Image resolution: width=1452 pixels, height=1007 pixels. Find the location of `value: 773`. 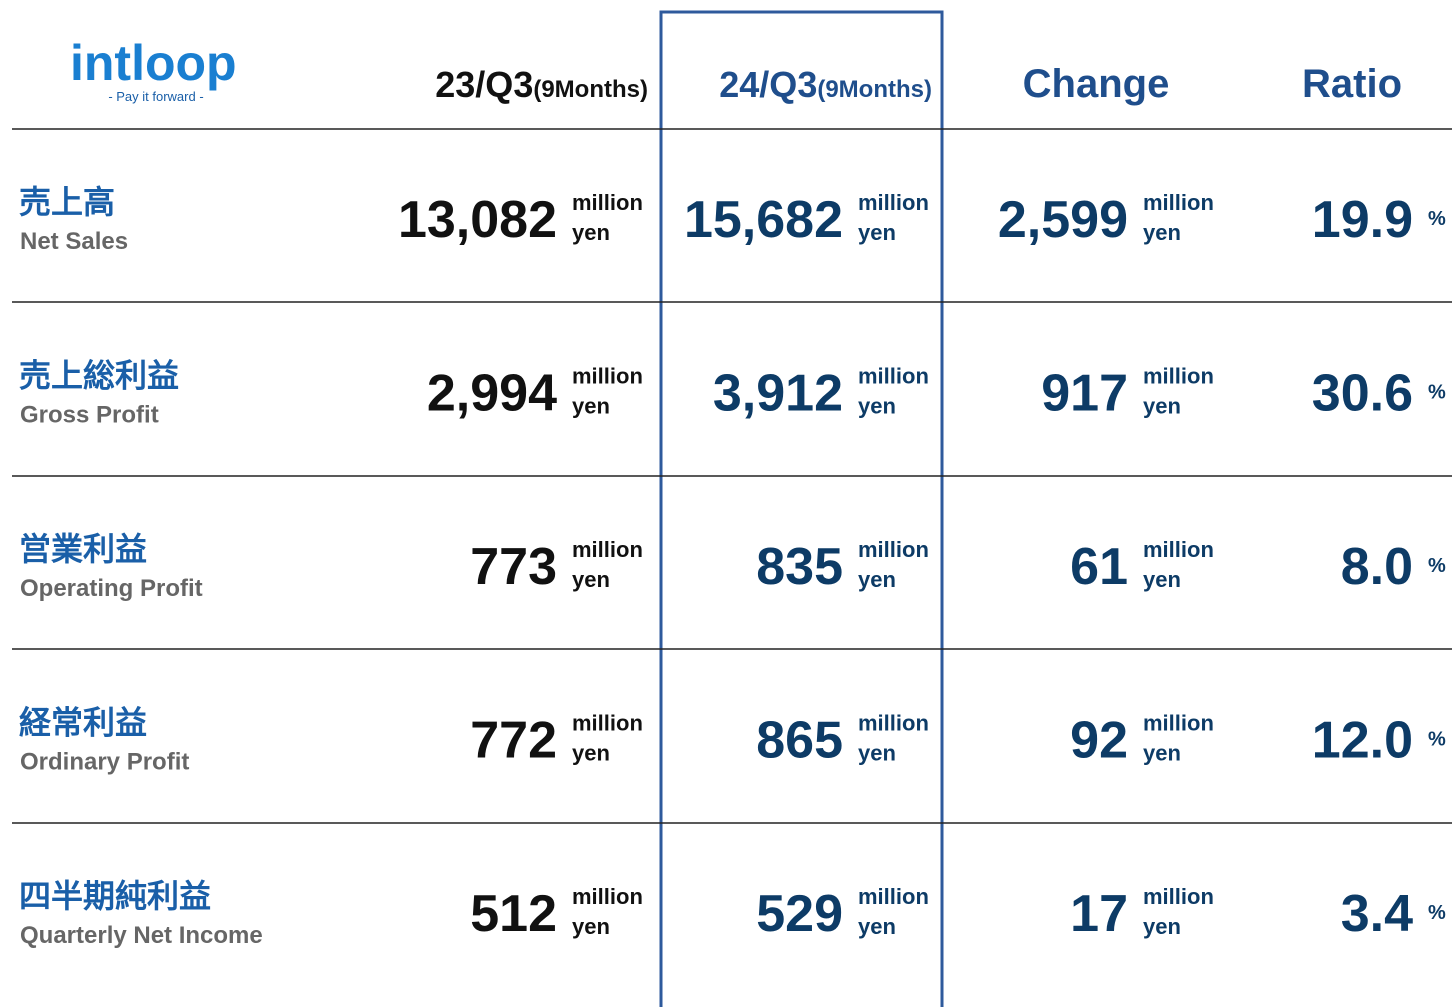

value: 773 is located at coordinates (513, 567).